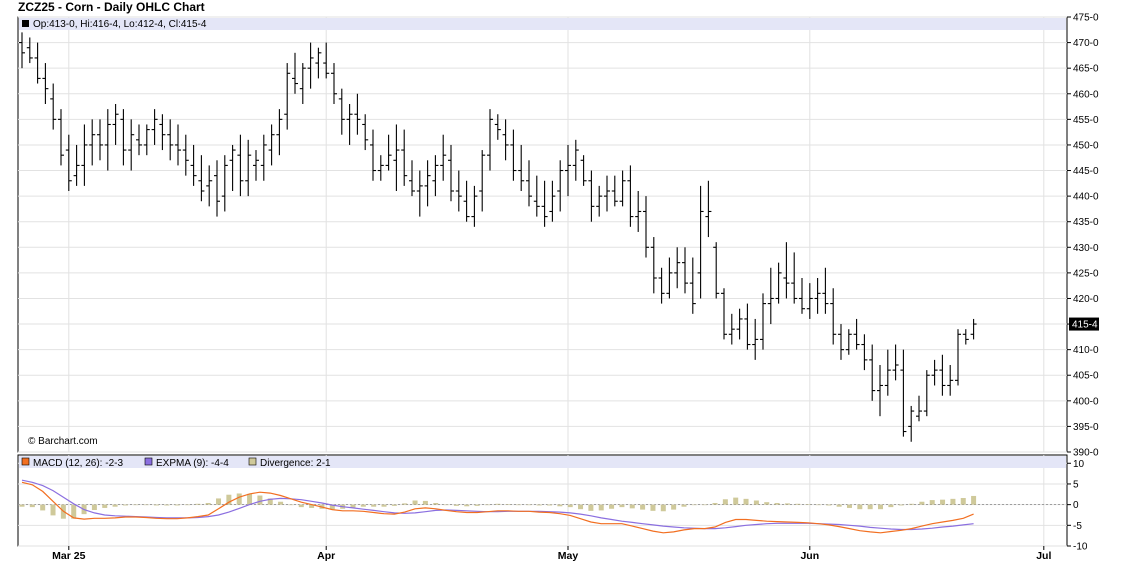 The image size is (1123, 565). I want to click on x-axis: Mar 25AprMayJunJulAug, so click(551, 554).